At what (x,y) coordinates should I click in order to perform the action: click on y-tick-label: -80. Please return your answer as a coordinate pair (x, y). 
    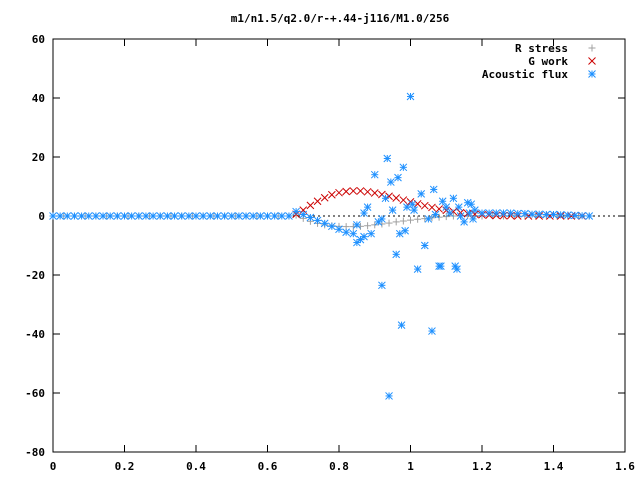
    Looking at the image, I should click on (35, 452).